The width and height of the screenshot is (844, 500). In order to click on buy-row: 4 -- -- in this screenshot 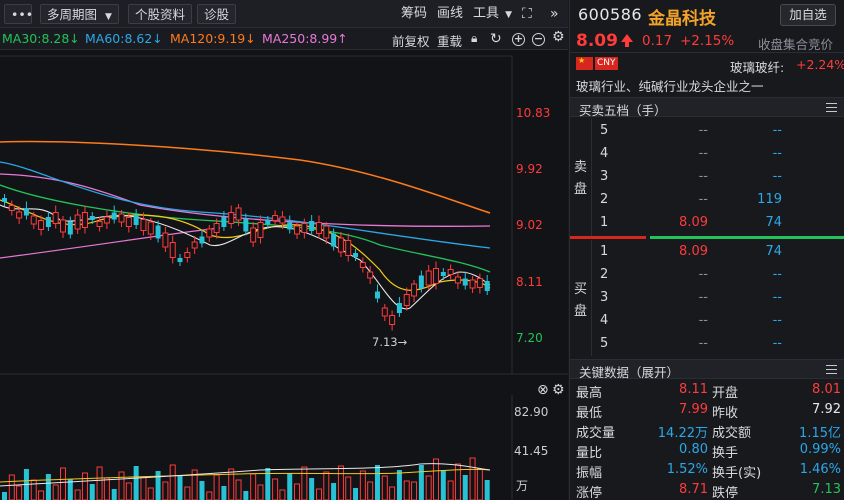, I will do `click(718, 320)`.